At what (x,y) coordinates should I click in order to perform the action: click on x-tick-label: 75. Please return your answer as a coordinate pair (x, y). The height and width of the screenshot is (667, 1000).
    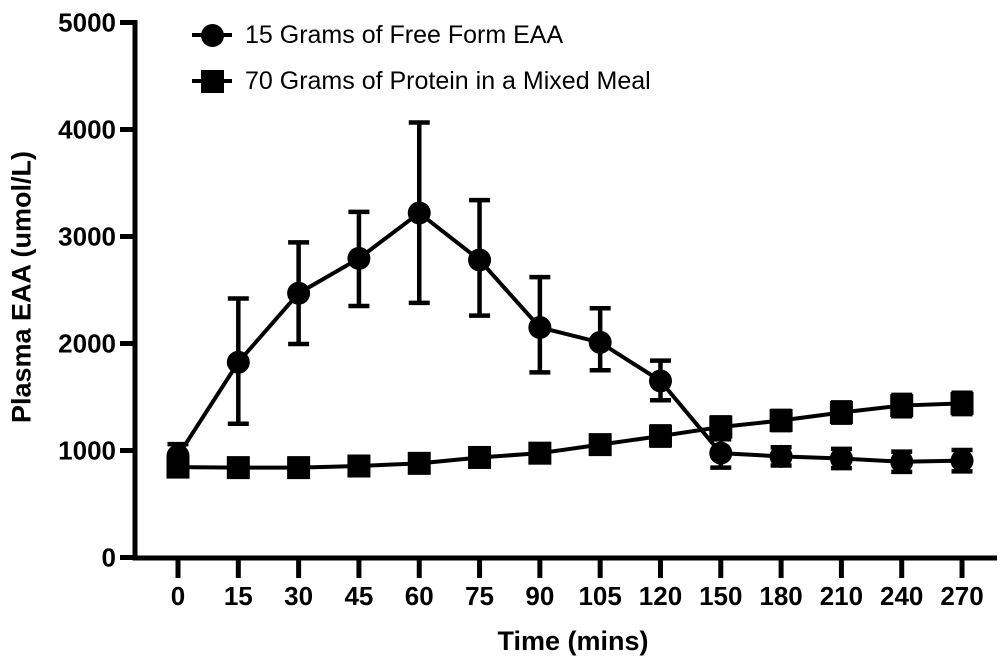
    Looking at the image, I should click on (479, 596).